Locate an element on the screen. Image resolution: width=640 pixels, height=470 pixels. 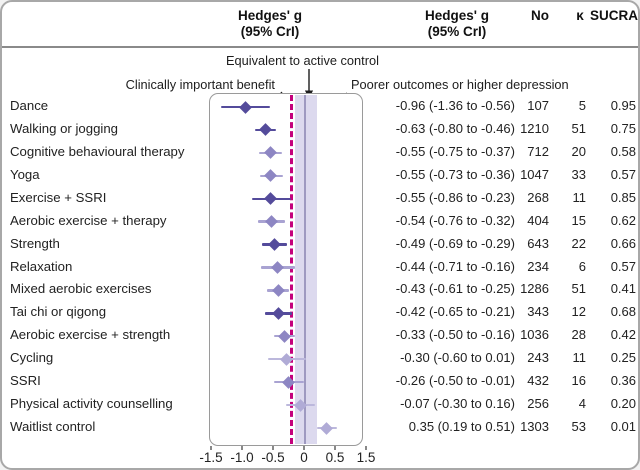
sample-size: 1303 is located at coordinates (534, 426).